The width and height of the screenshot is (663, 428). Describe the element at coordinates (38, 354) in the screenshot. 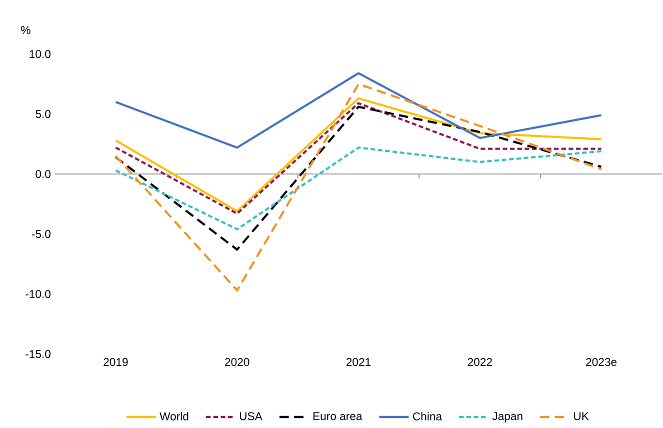

I see `y-tick-label: -15.0` at that location.